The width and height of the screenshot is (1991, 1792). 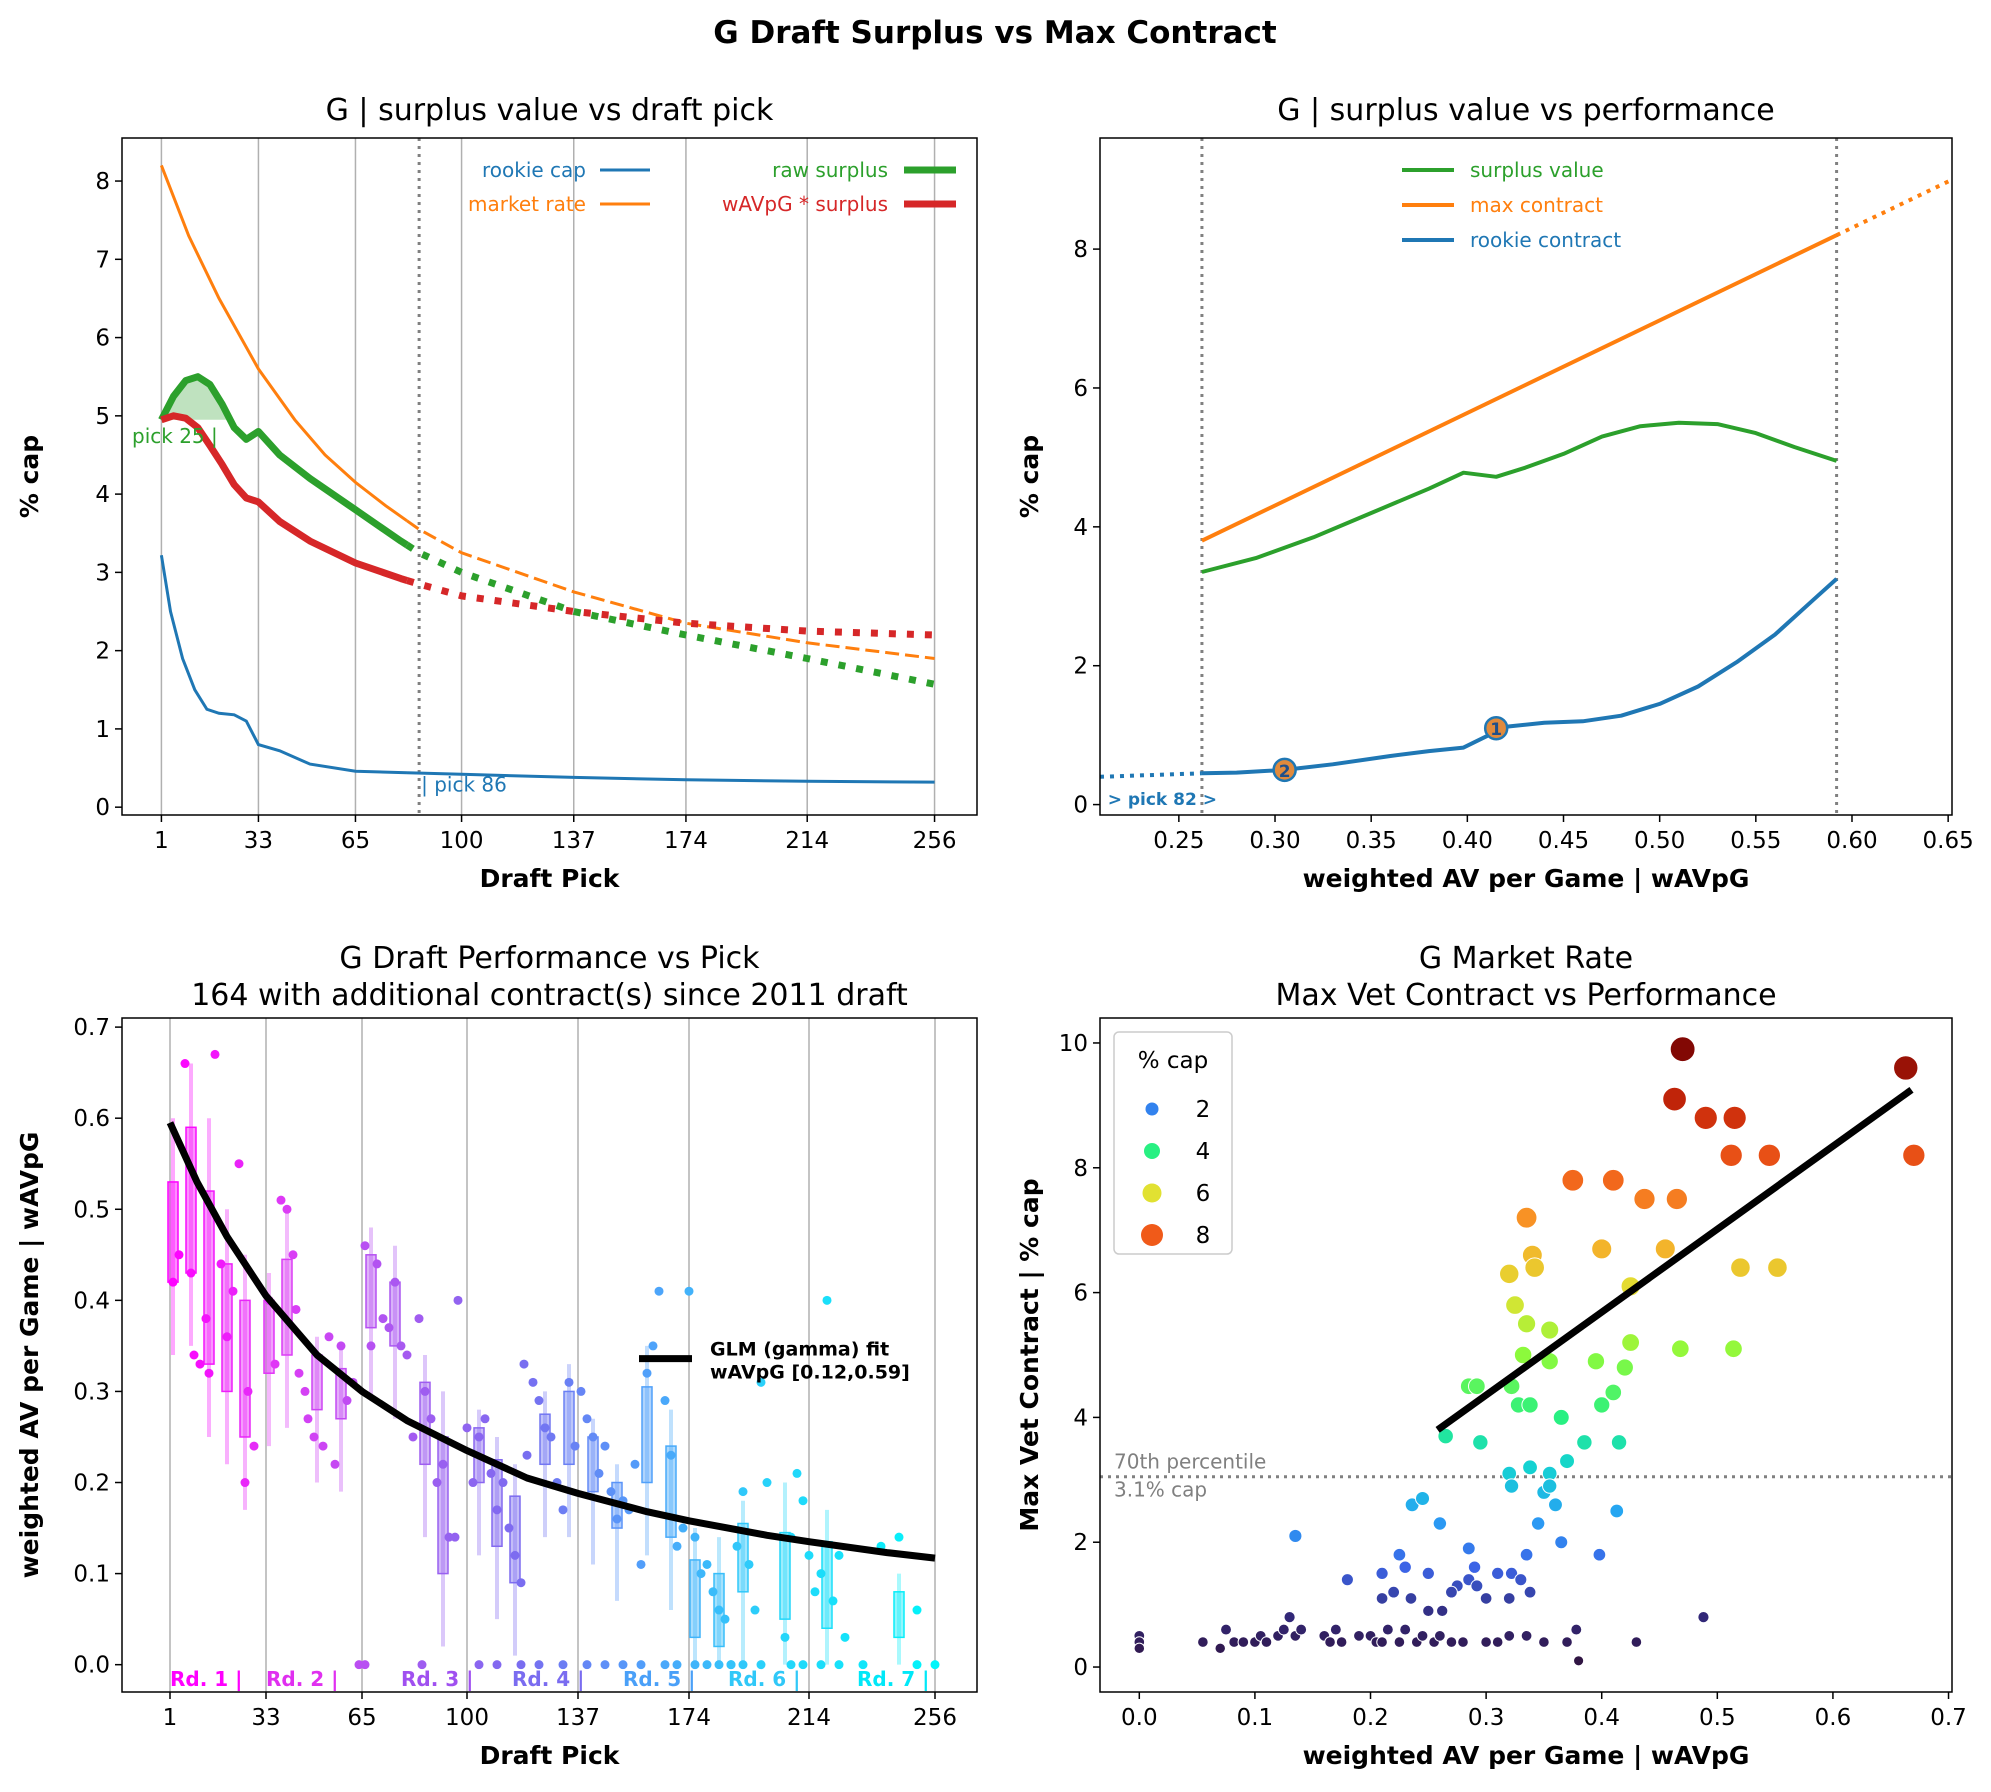 I want to click on y-axis-label: weighted AV per Game | wAVpG, so click(x=29, y=1355).